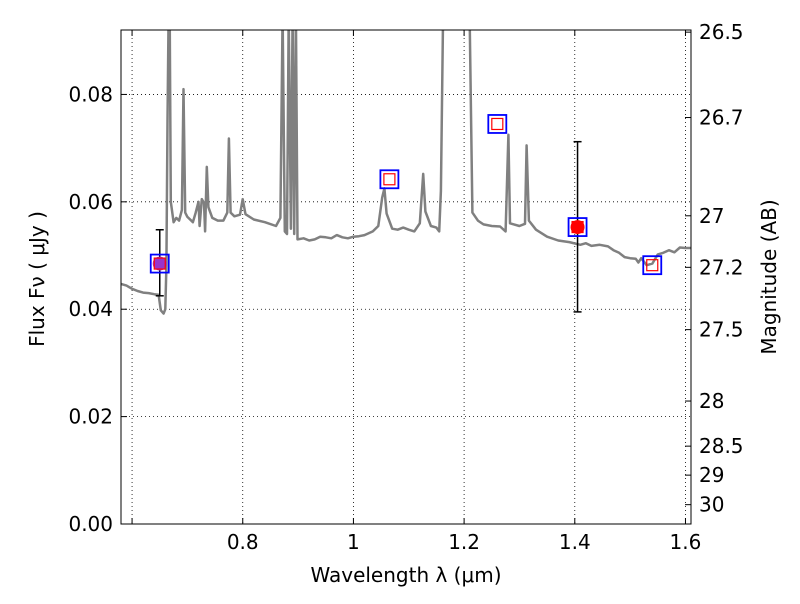 The width and height of the screenshot is (800, 604). I want to click on y-tick-label: 0.02, so click(90, 417).